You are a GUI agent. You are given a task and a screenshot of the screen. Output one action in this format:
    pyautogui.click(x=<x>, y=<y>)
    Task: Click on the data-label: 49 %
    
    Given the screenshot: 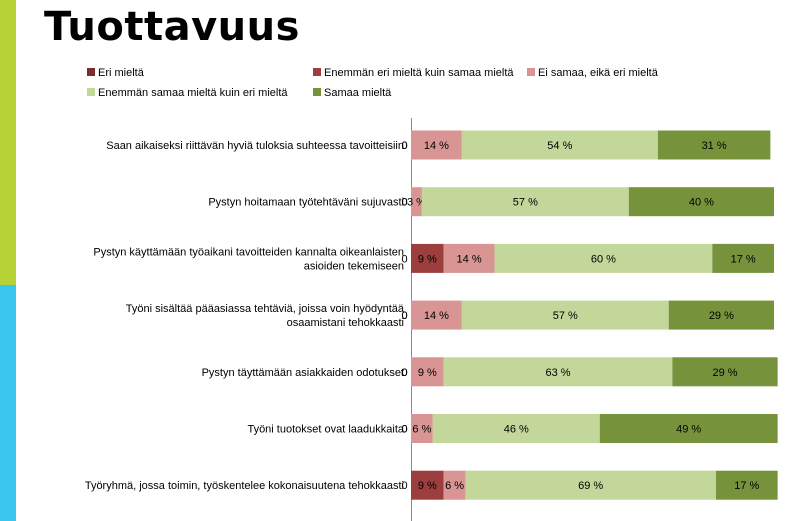 What is the action you would take?
    pyautogui.click(x=688, y=430)
    